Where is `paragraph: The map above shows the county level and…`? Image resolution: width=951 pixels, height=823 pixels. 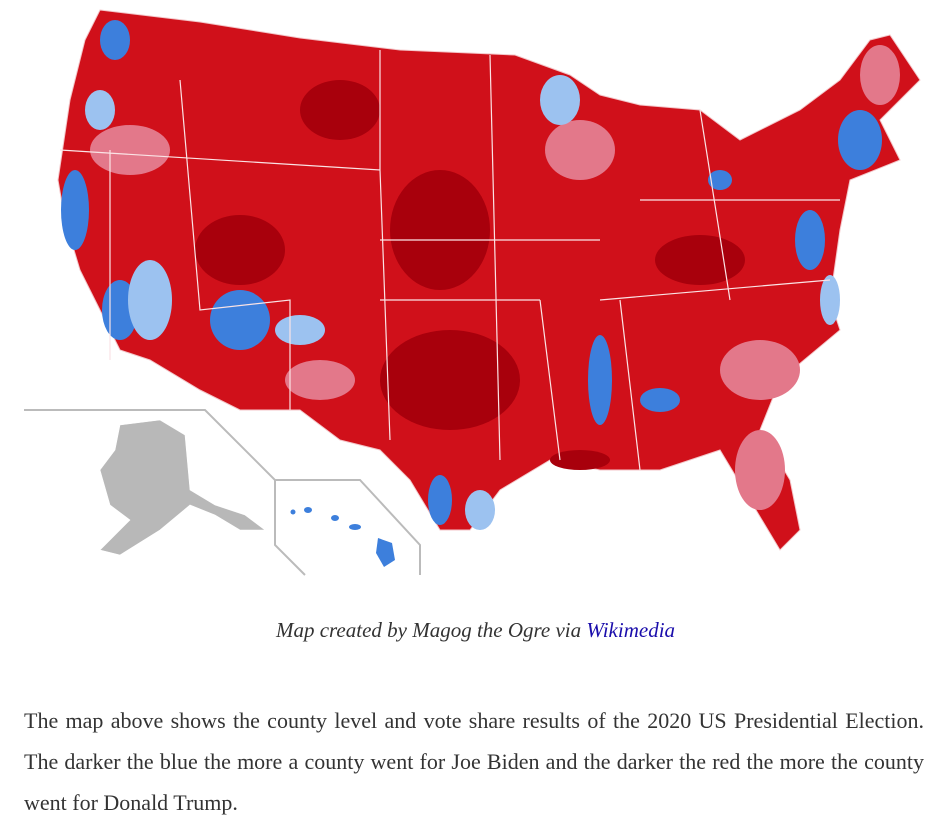 paragraph: The map above shows the county level and… is located at coordinates (474, 761).